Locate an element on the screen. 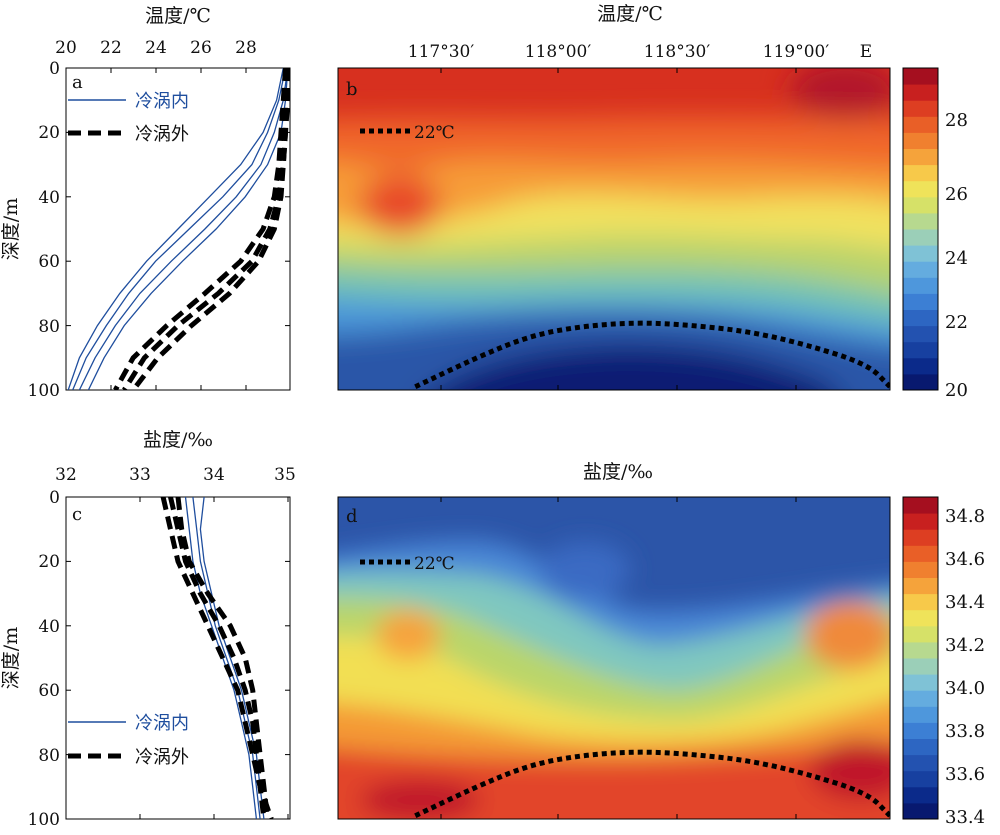  cbar-tick-label: 26 is located at coordinates (956, 194).